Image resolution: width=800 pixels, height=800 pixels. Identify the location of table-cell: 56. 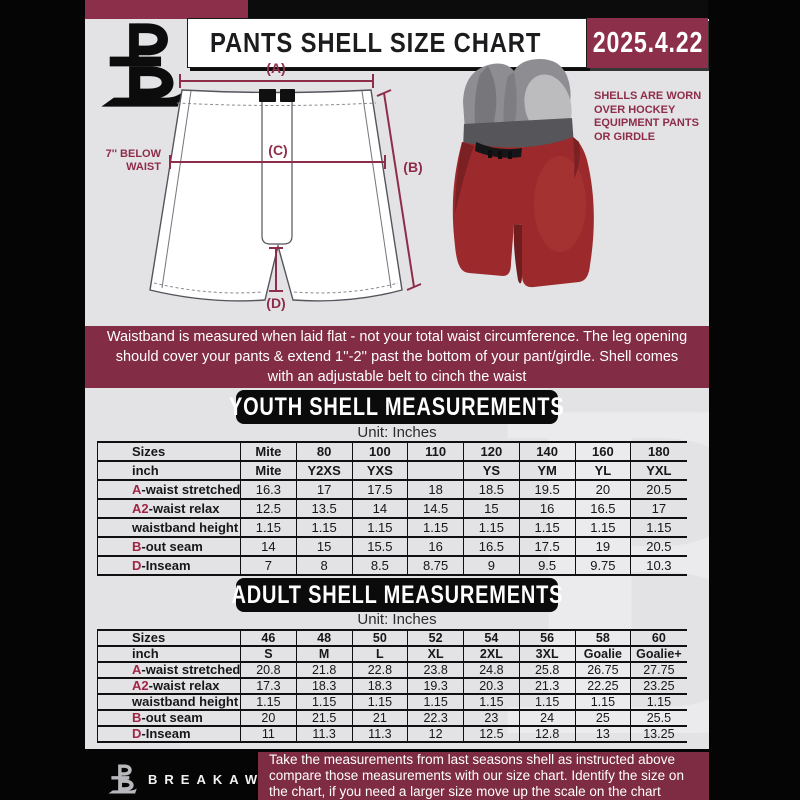
(547, 638).